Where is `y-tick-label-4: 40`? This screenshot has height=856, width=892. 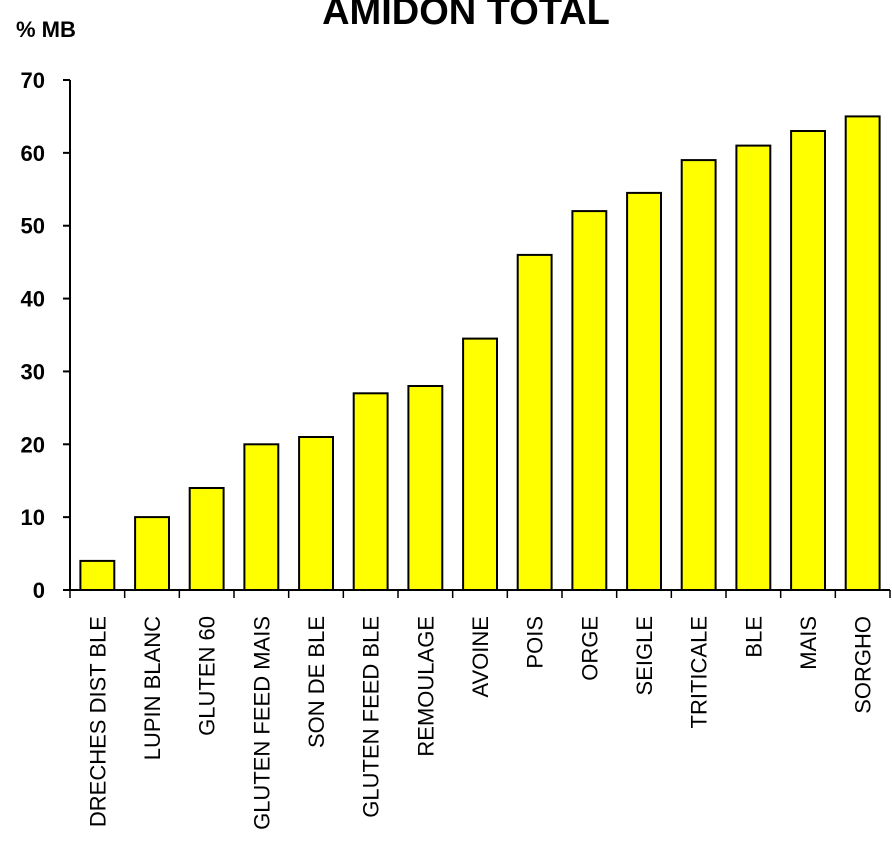
y-tick-label-4: 40 is located at coordinates (33, 299).